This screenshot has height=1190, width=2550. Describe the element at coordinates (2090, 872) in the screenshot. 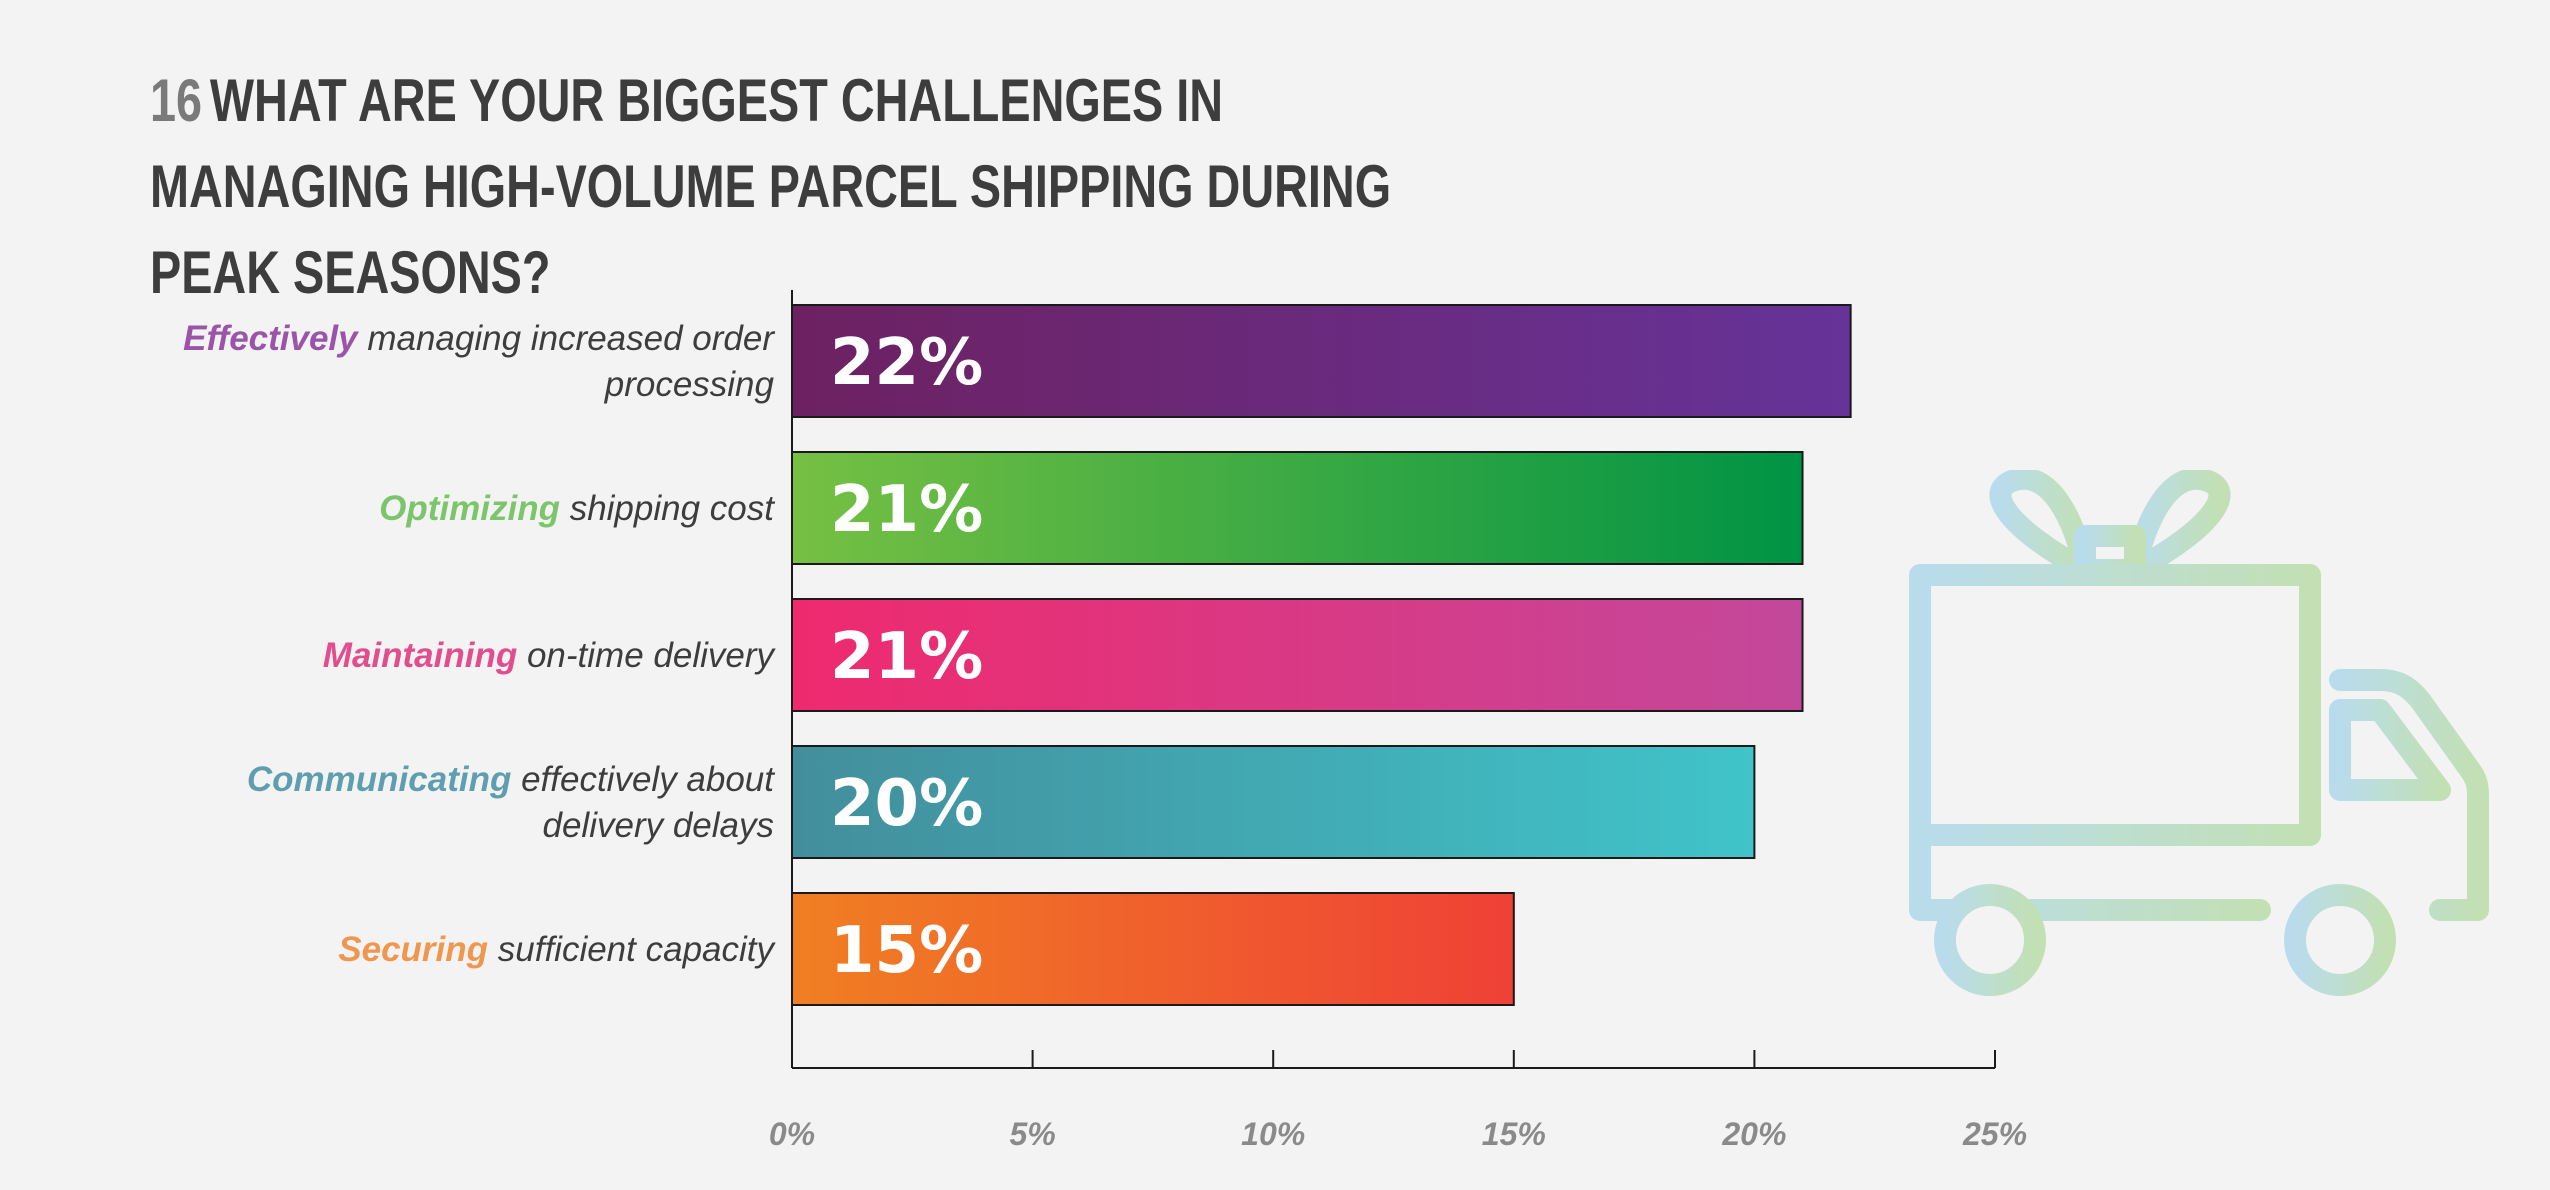

I see `truck-base` at that location.